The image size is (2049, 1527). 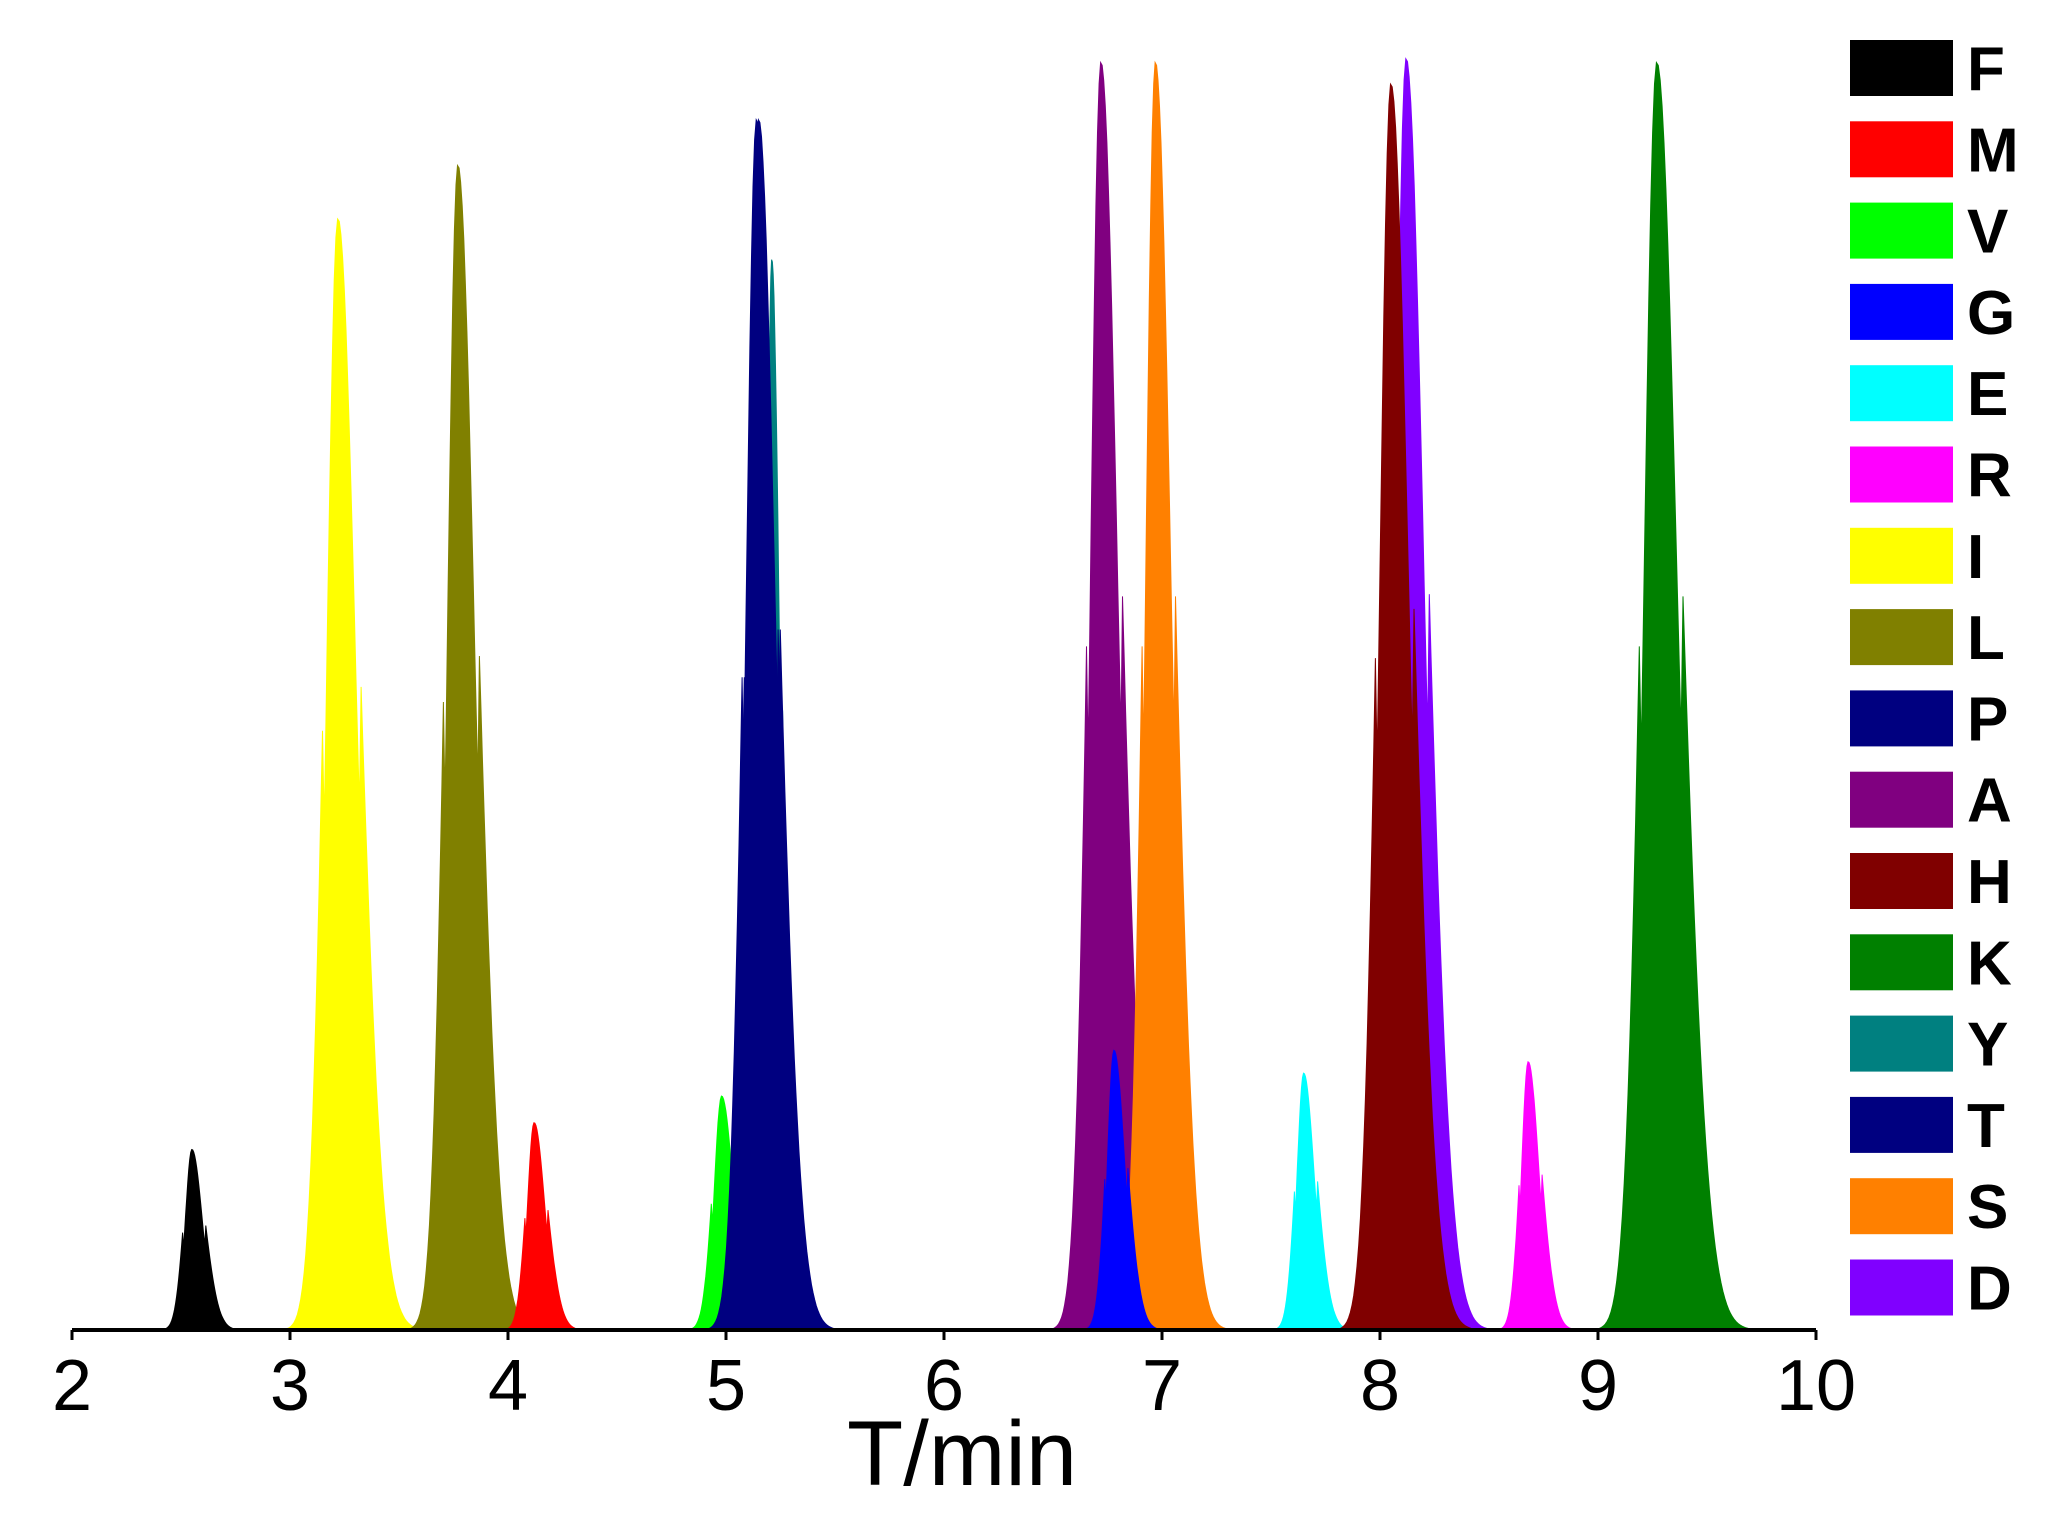 I want to click on legend-label: P, so click(x=1987, y=719).